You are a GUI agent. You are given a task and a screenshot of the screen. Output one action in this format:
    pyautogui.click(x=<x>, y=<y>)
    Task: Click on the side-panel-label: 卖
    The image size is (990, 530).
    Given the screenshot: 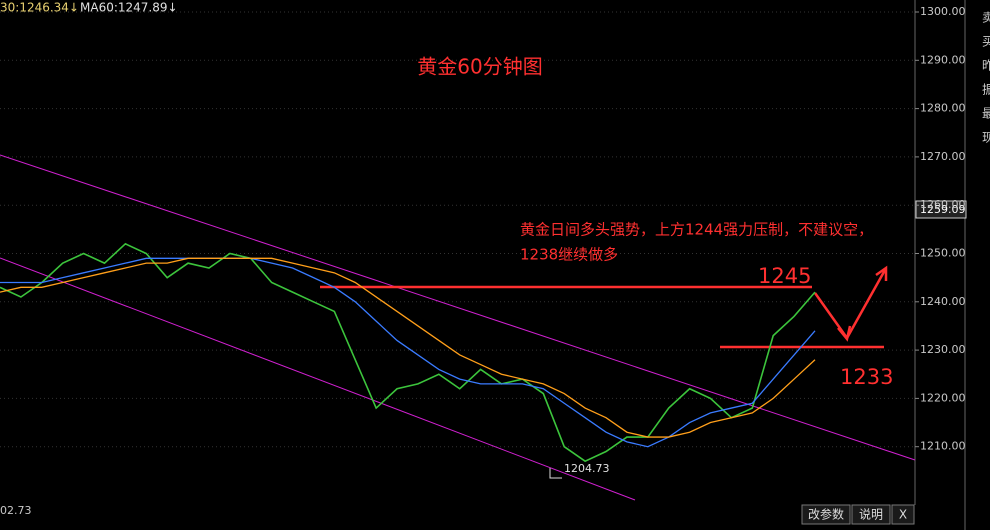 What is the action you would take?
    pyautogui.click(x=986, y=18)
    